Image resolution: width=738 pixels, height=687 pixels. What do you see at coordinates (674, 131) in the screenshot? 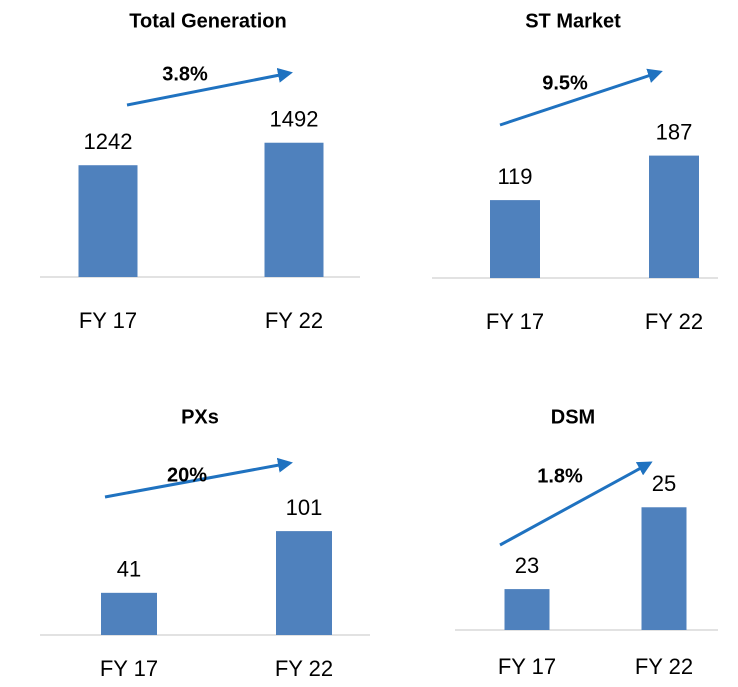
I see `value-label: 187` at bounding box center [674, 131].